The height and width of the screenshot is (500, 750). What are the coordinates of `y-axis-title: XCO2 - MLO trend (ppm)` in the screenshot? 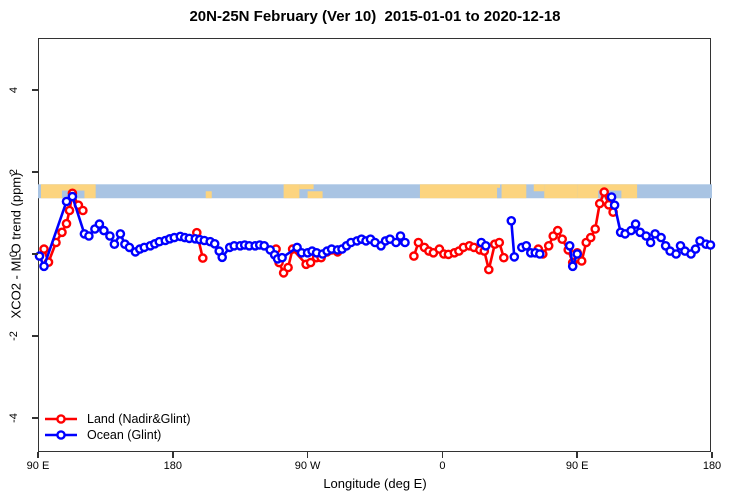 It's located at (16, 245).